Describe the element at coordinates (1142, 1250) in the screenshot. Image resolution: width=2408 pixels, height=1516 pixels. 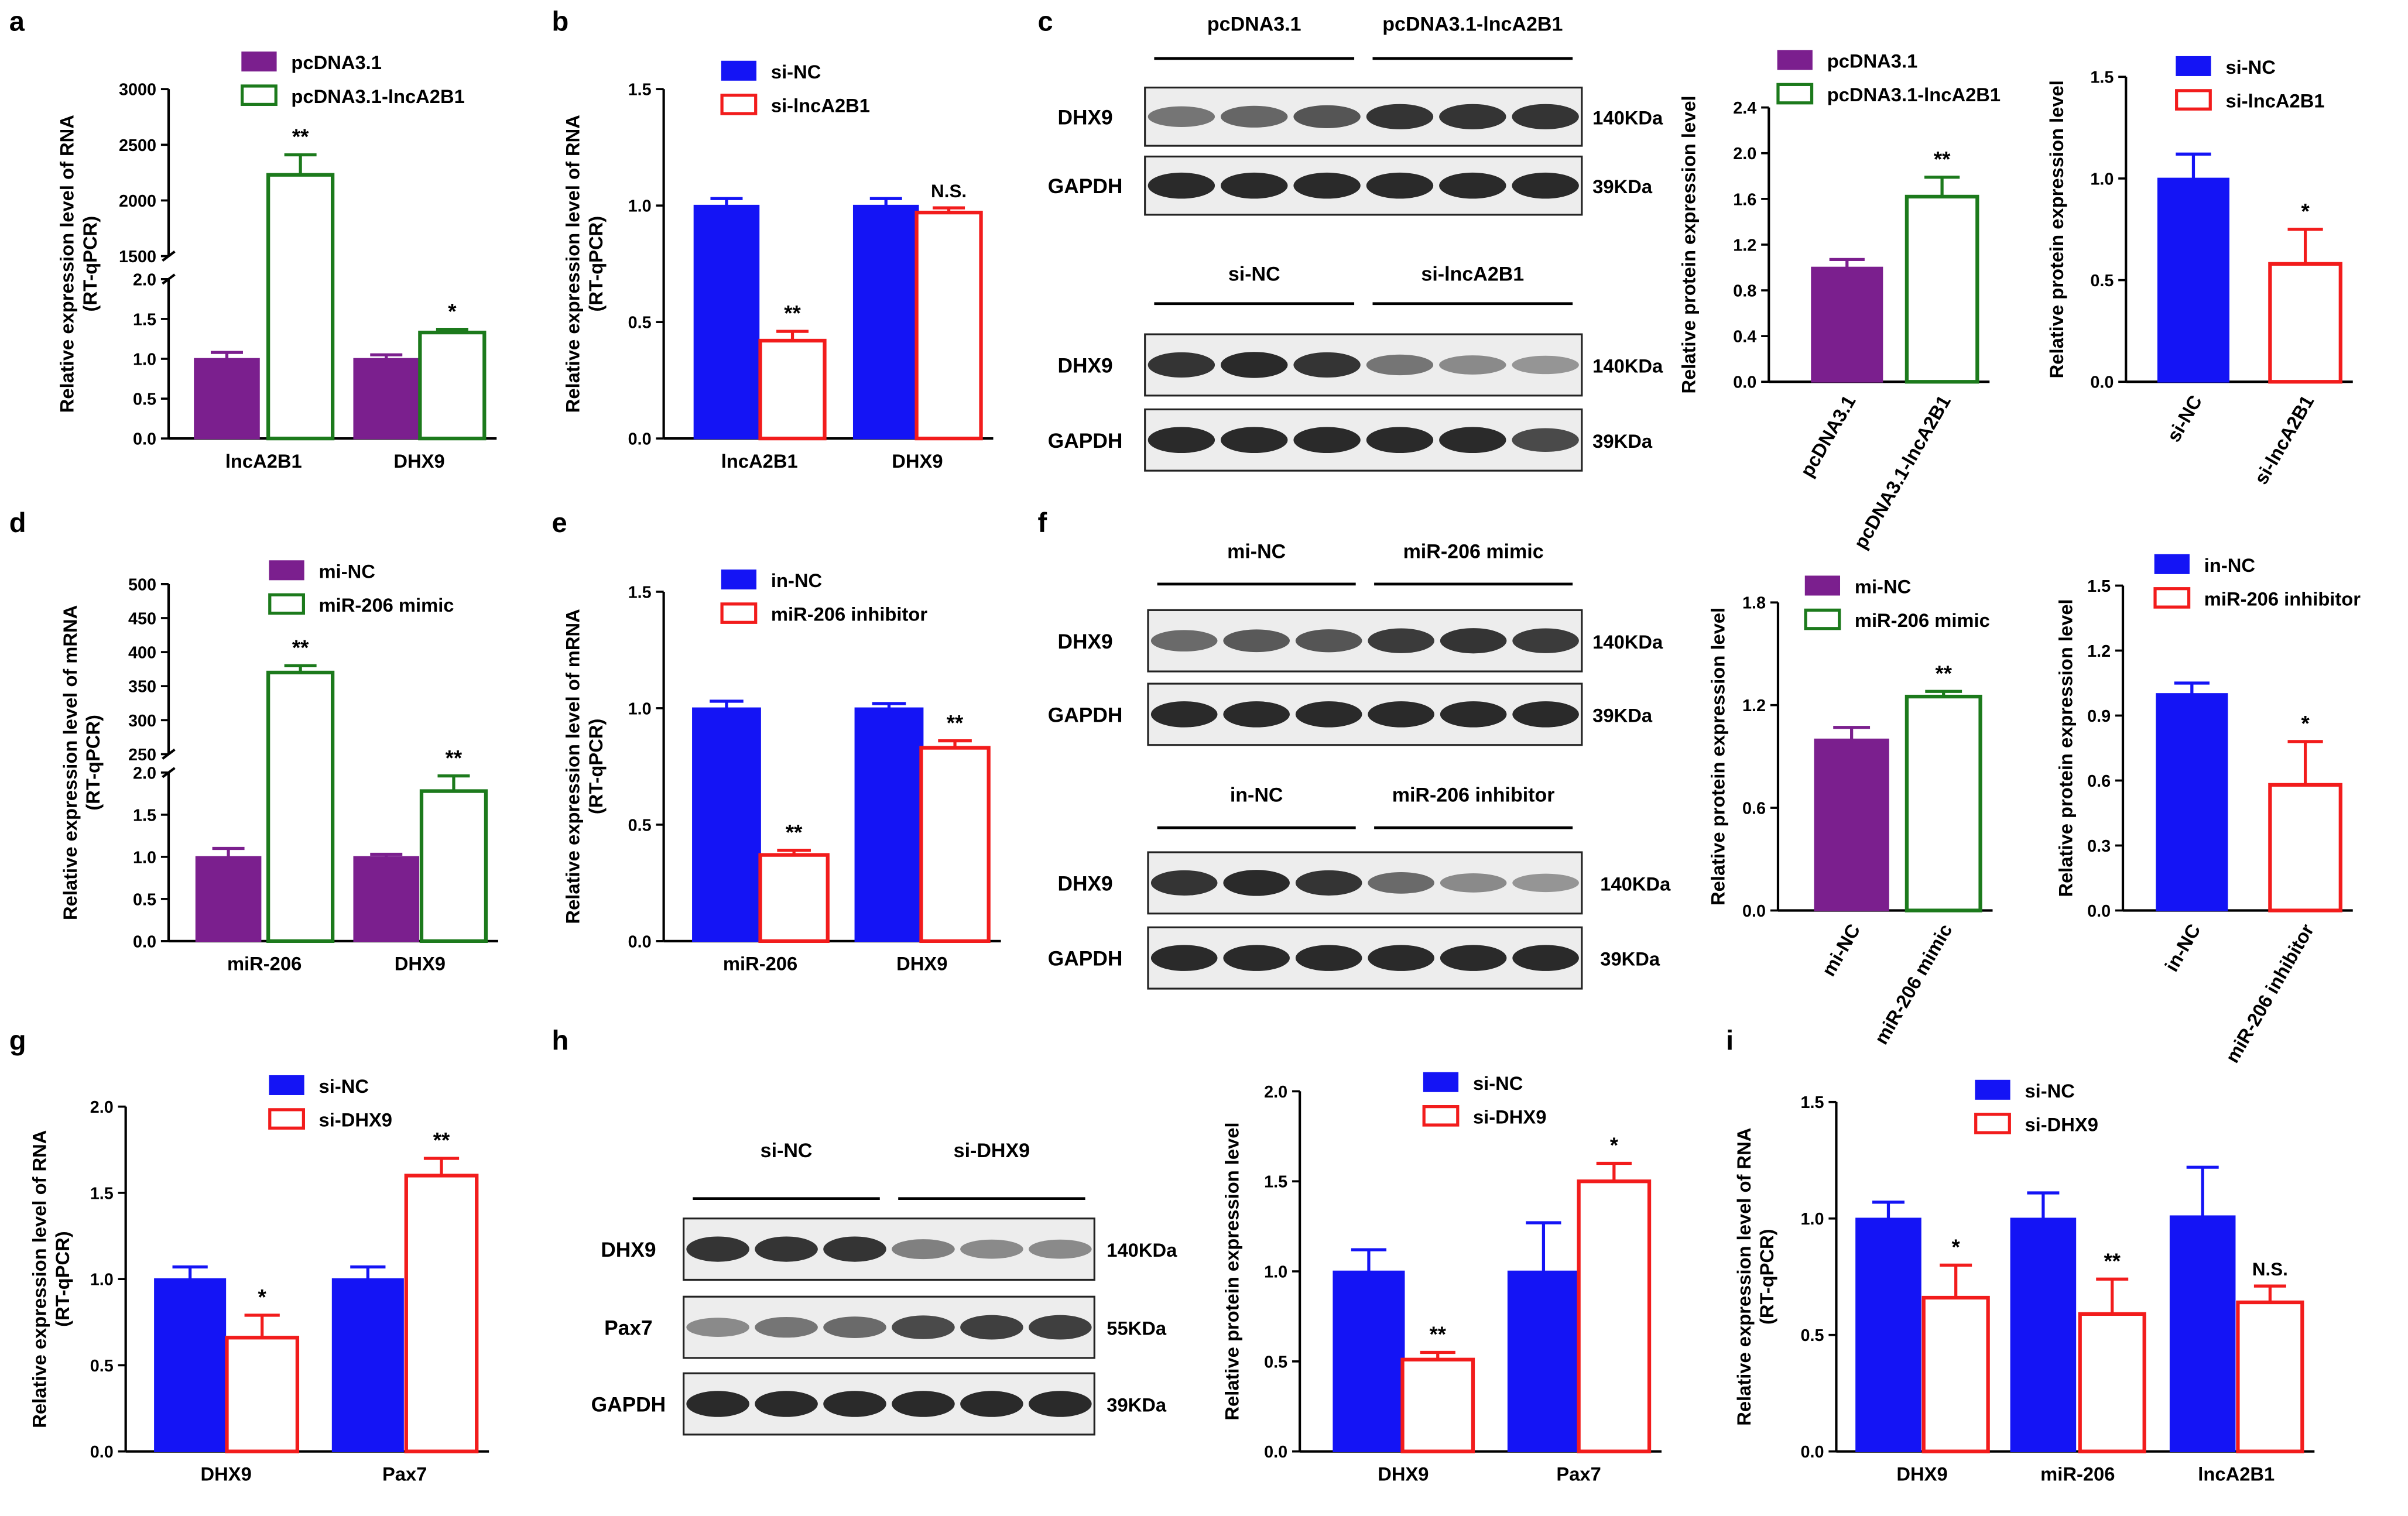
I see `blot-size-label: 140KDa` at that location.